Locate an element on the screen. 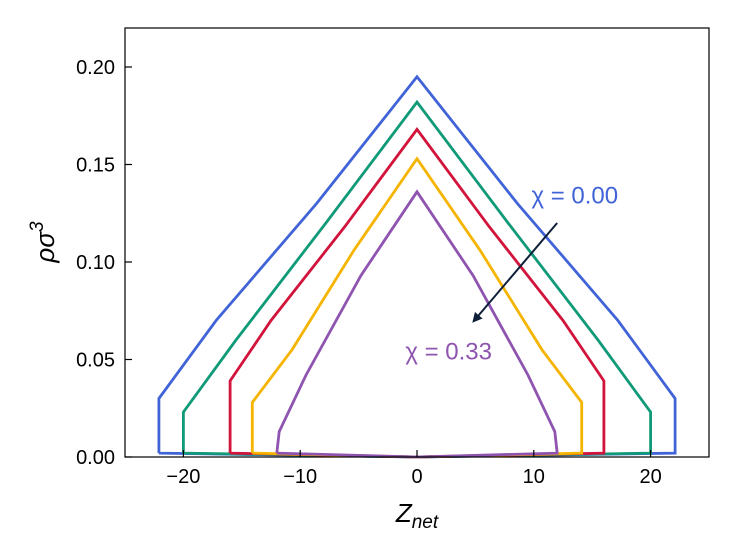  x-tick-label: 10 is located at coordinates (534, 477).